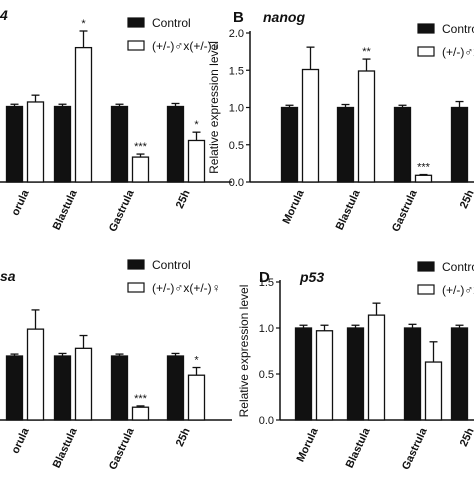  Describe the element at coordinates (294, 206) in the screenshot. I see `category-label-B-0: Morula` at that location.